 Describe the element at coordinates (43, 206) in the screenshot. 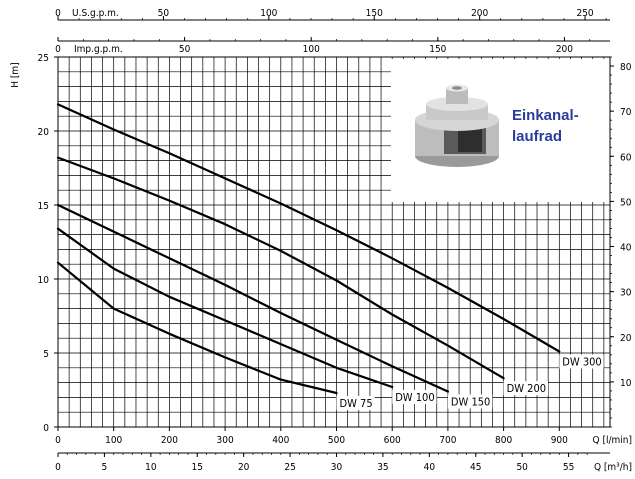

I see `y-tick-label: 15` at that location.